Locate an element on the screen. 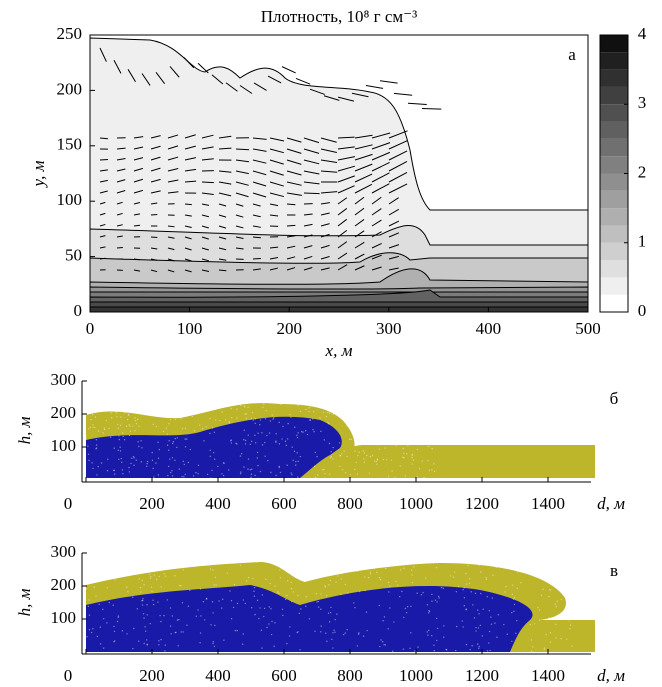 This screenshot has height=687, width=662. x-tick-label: 400 is located at coordinates (489, 328).